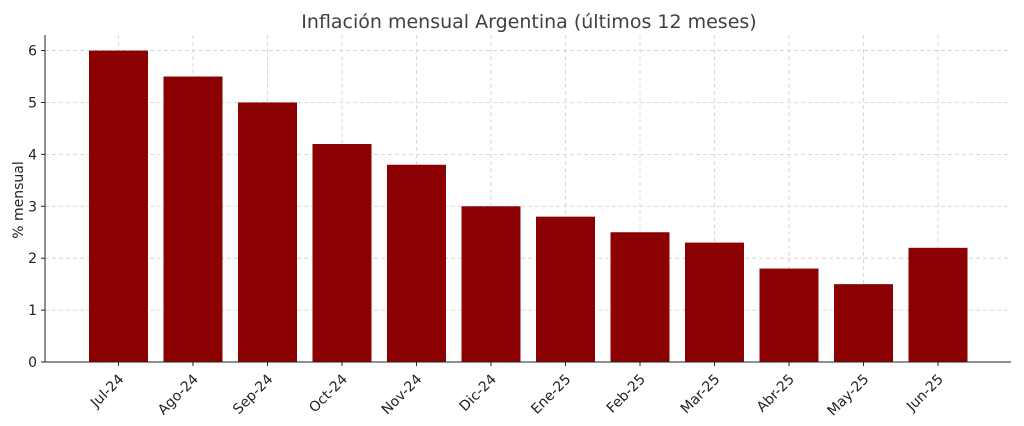  What do you see at coordinates (32, 52) in the screenshot?
I see `y-tick-label: 6` at bounding box center [32, 52].